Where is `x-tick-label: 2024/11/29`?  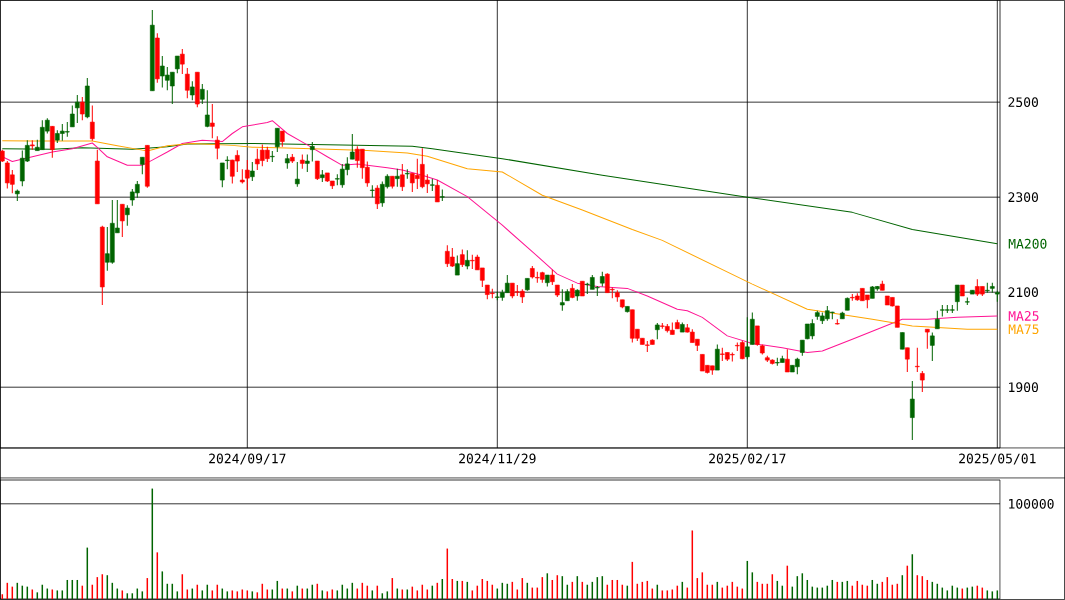
x-tick-label: 2024/11/29 is located at coordinates (497, 459).